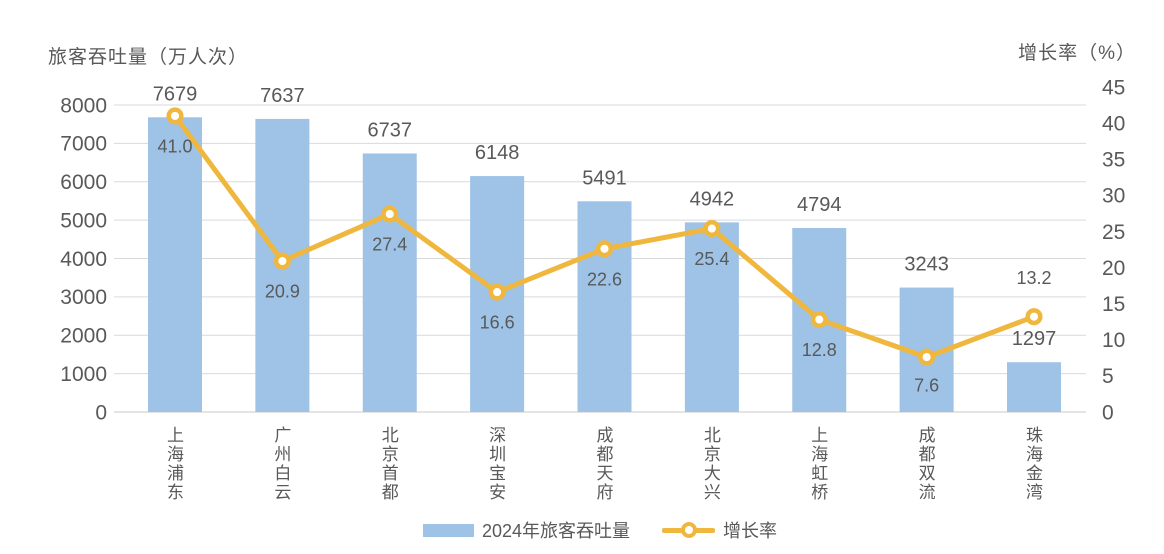 This screenshot has width=1164, height=554. Describe the element at coordinates (818, 464) in the screenshot. I see `x-axis-category-label: 上海虹桥` at that location.